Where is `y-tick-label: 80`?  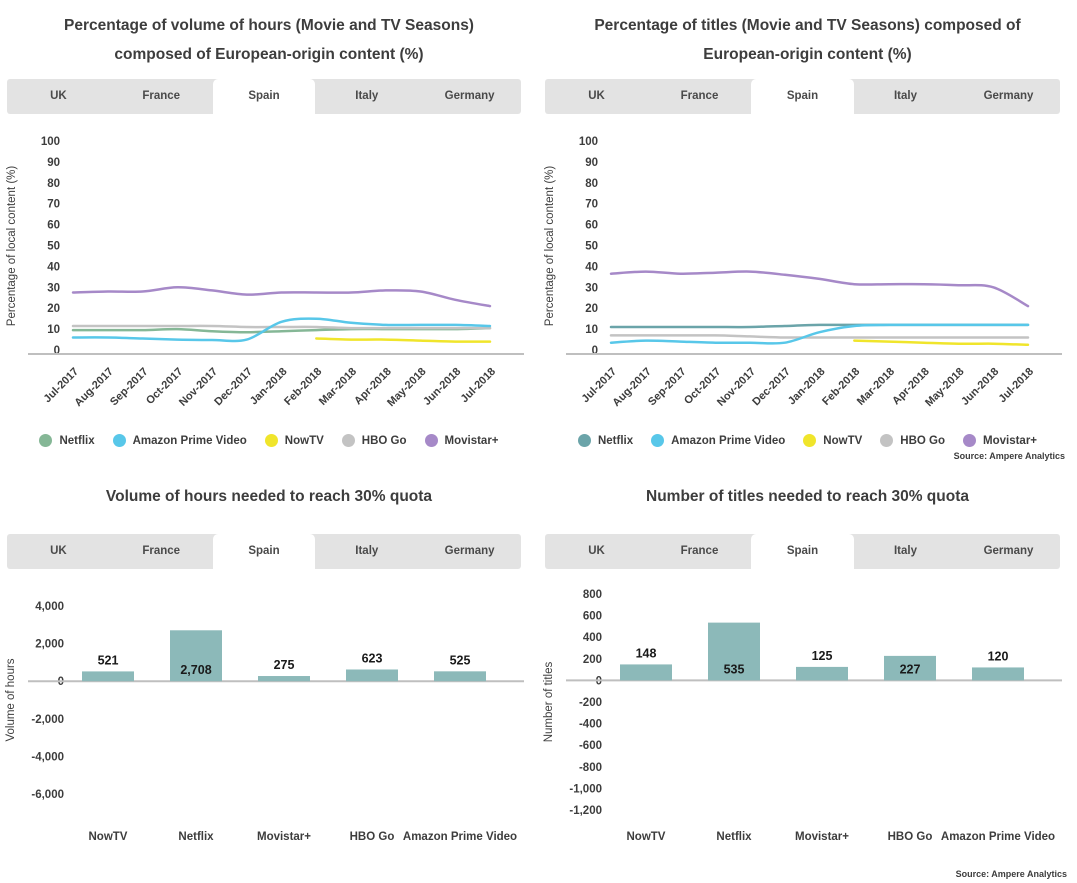 y-tick-label: 80 is located at coordinates (591, 184).